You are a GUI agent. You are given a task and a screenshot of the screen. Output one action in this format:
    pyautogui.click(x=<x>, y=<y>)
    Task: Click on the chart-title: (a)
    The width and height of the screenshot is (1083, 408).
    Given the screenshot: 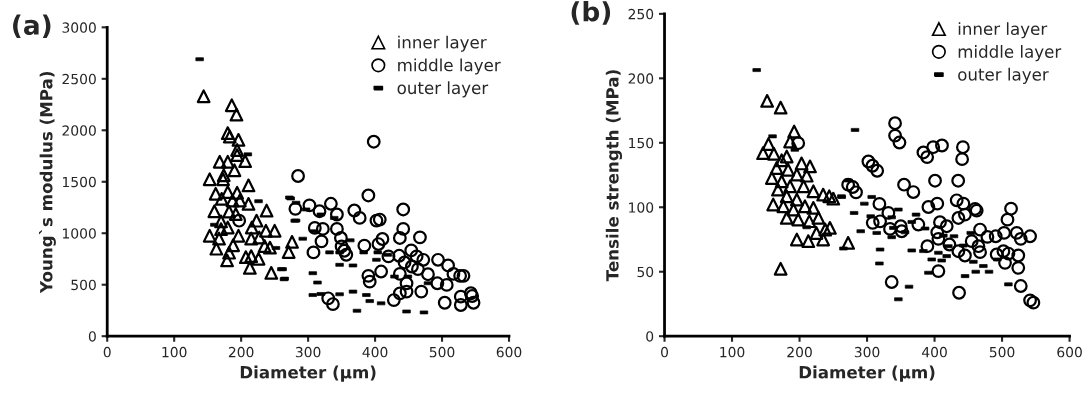 What is the action you would take?
    pyautogui.click(x=32, y=26)
    